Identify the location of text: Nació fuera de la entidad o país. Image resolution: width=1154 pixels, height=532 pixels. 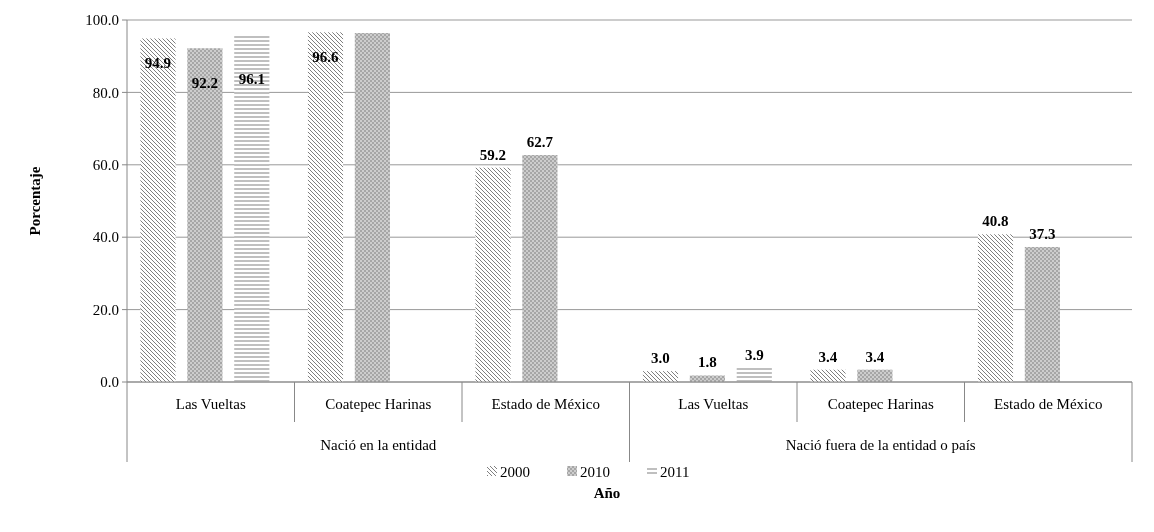
(880, 445).